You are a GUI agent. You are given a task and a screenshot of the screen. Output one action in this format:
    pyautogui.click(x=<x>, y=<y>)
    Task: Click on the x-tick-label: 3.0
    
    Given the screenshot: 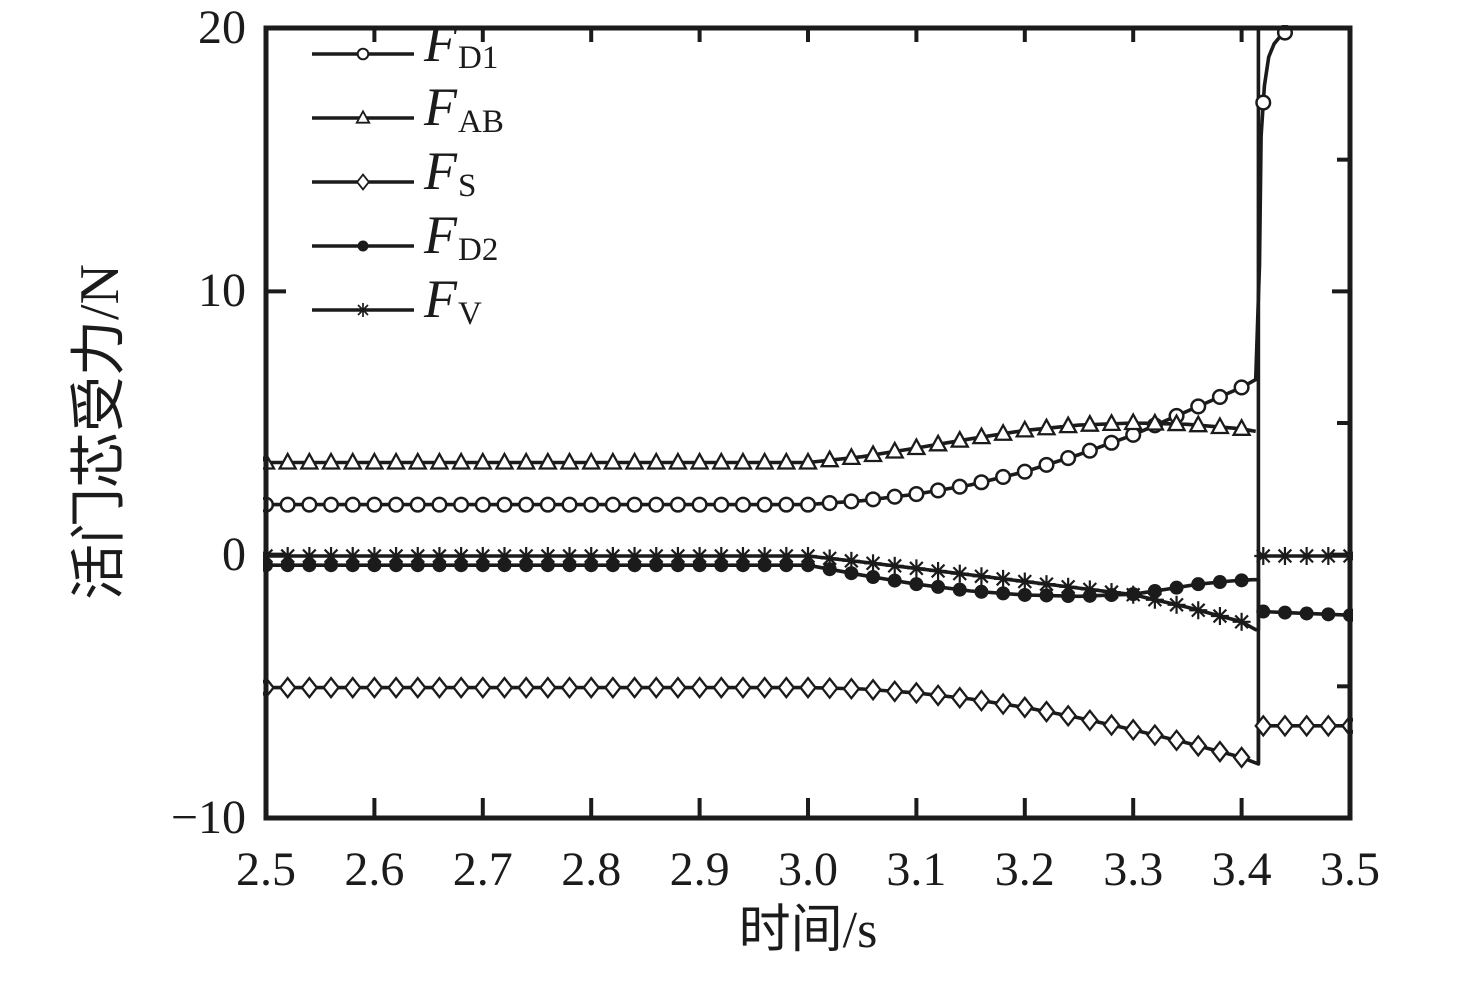 What is the action you would take?
    pyautogui.click(x=808, y=869)
    